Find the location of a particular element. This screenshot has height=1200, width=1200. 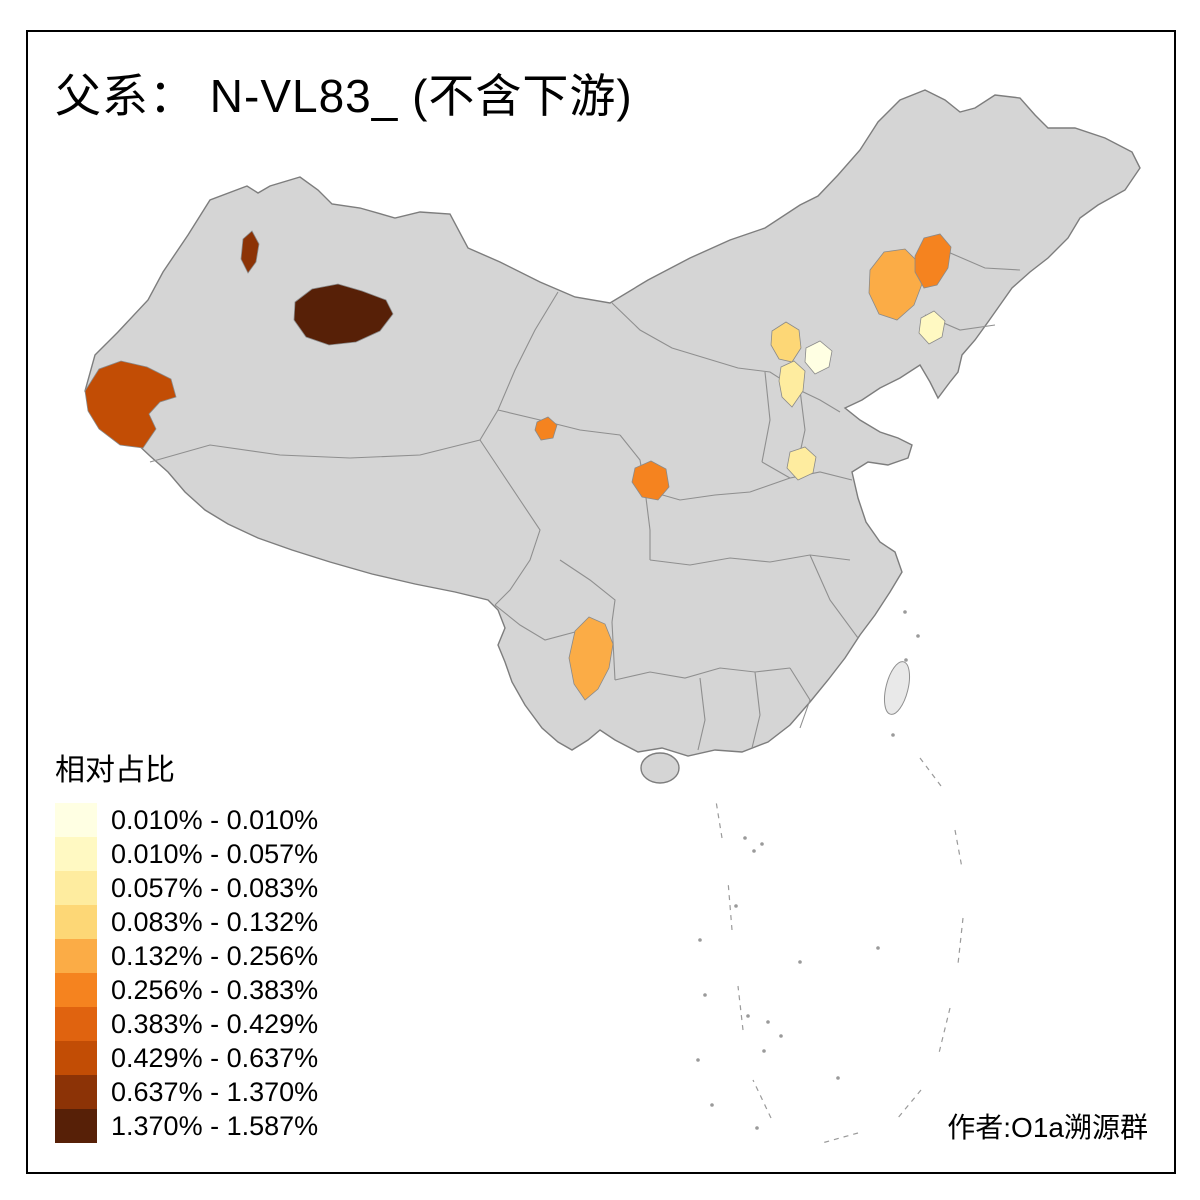

legend-item: 0.429% - 0.637% is located at coordinates (186, 1058).